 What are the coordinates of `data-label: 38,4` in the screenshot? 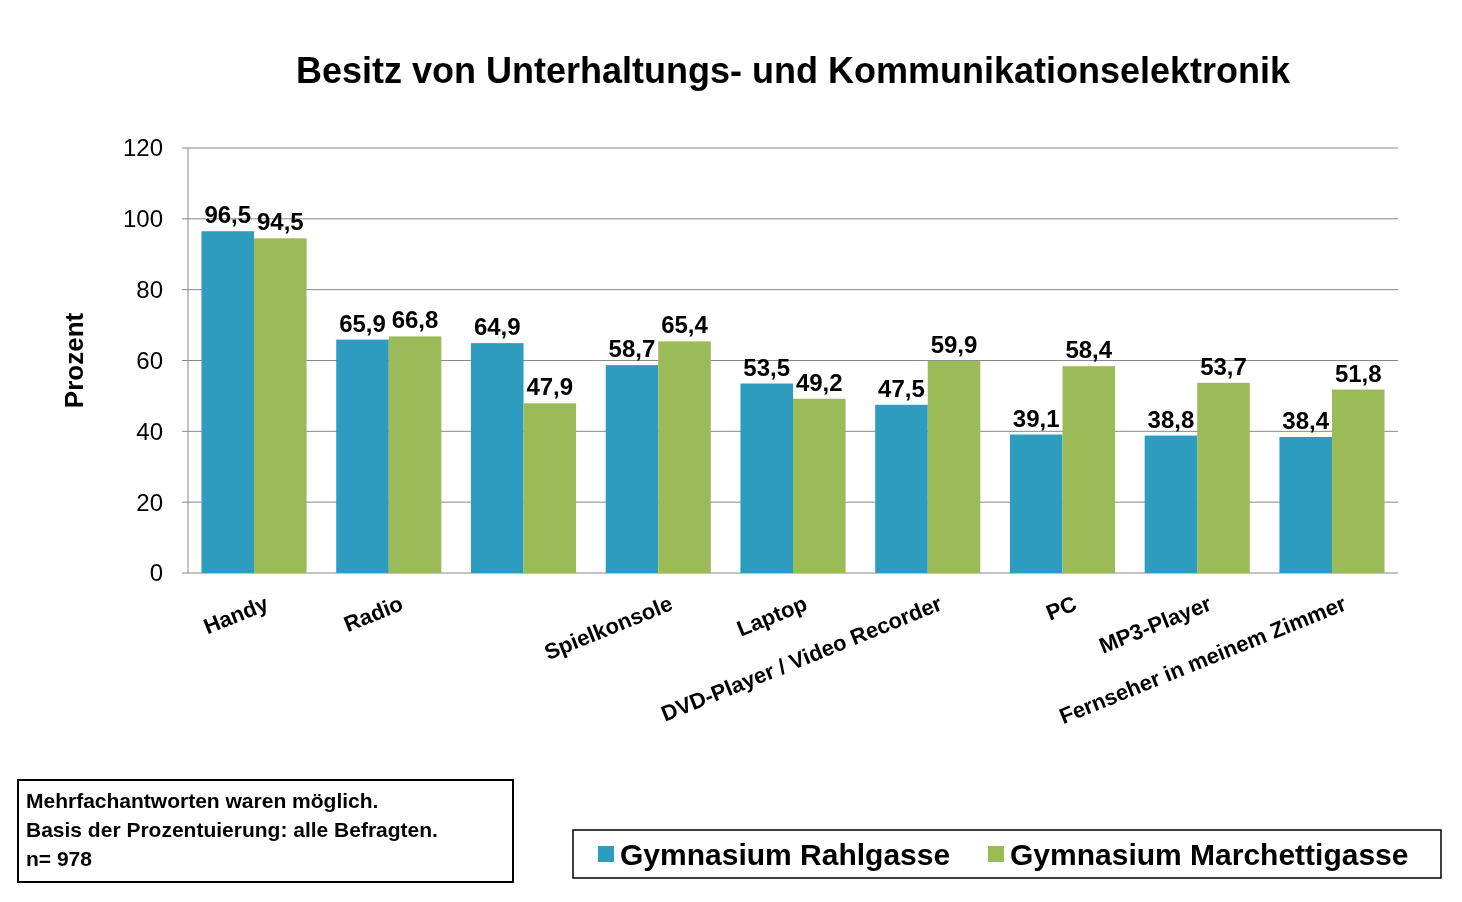 It's located at (1306, 420).